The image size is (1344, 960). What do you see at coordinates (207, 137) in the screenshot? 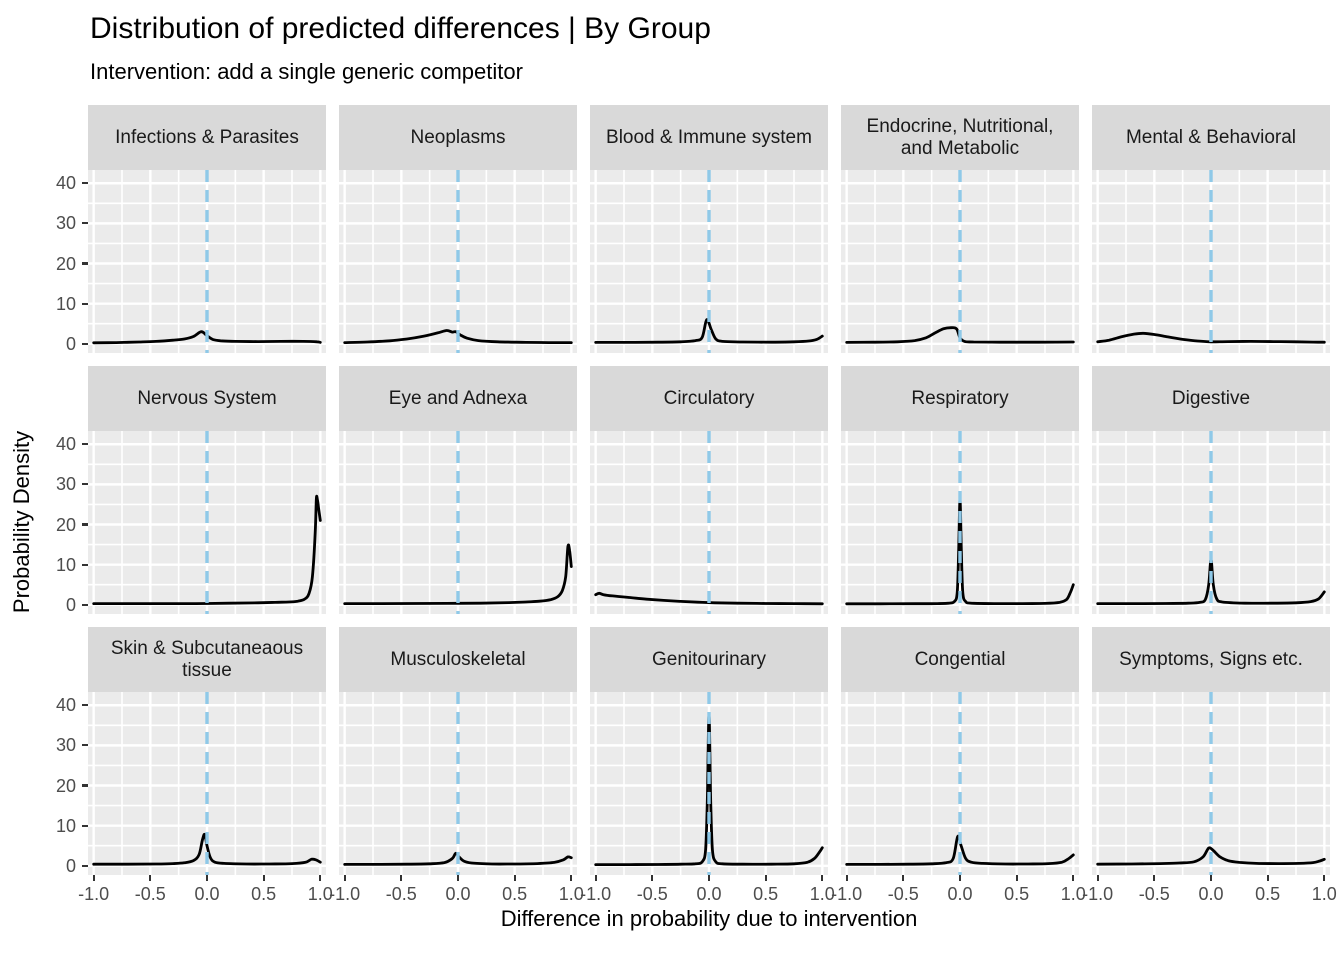
I see `facet-strip-label: Infections & Parasites` at bounding box center [207, 137].